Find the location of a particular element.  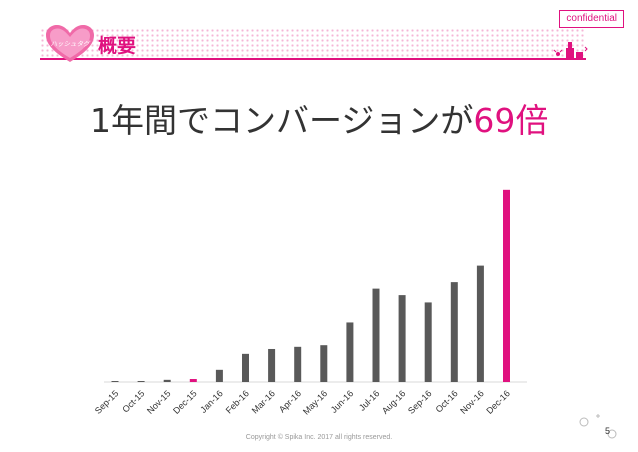

heart-logo-icon: ハッシュタグ is located at coordinates (70, 43).